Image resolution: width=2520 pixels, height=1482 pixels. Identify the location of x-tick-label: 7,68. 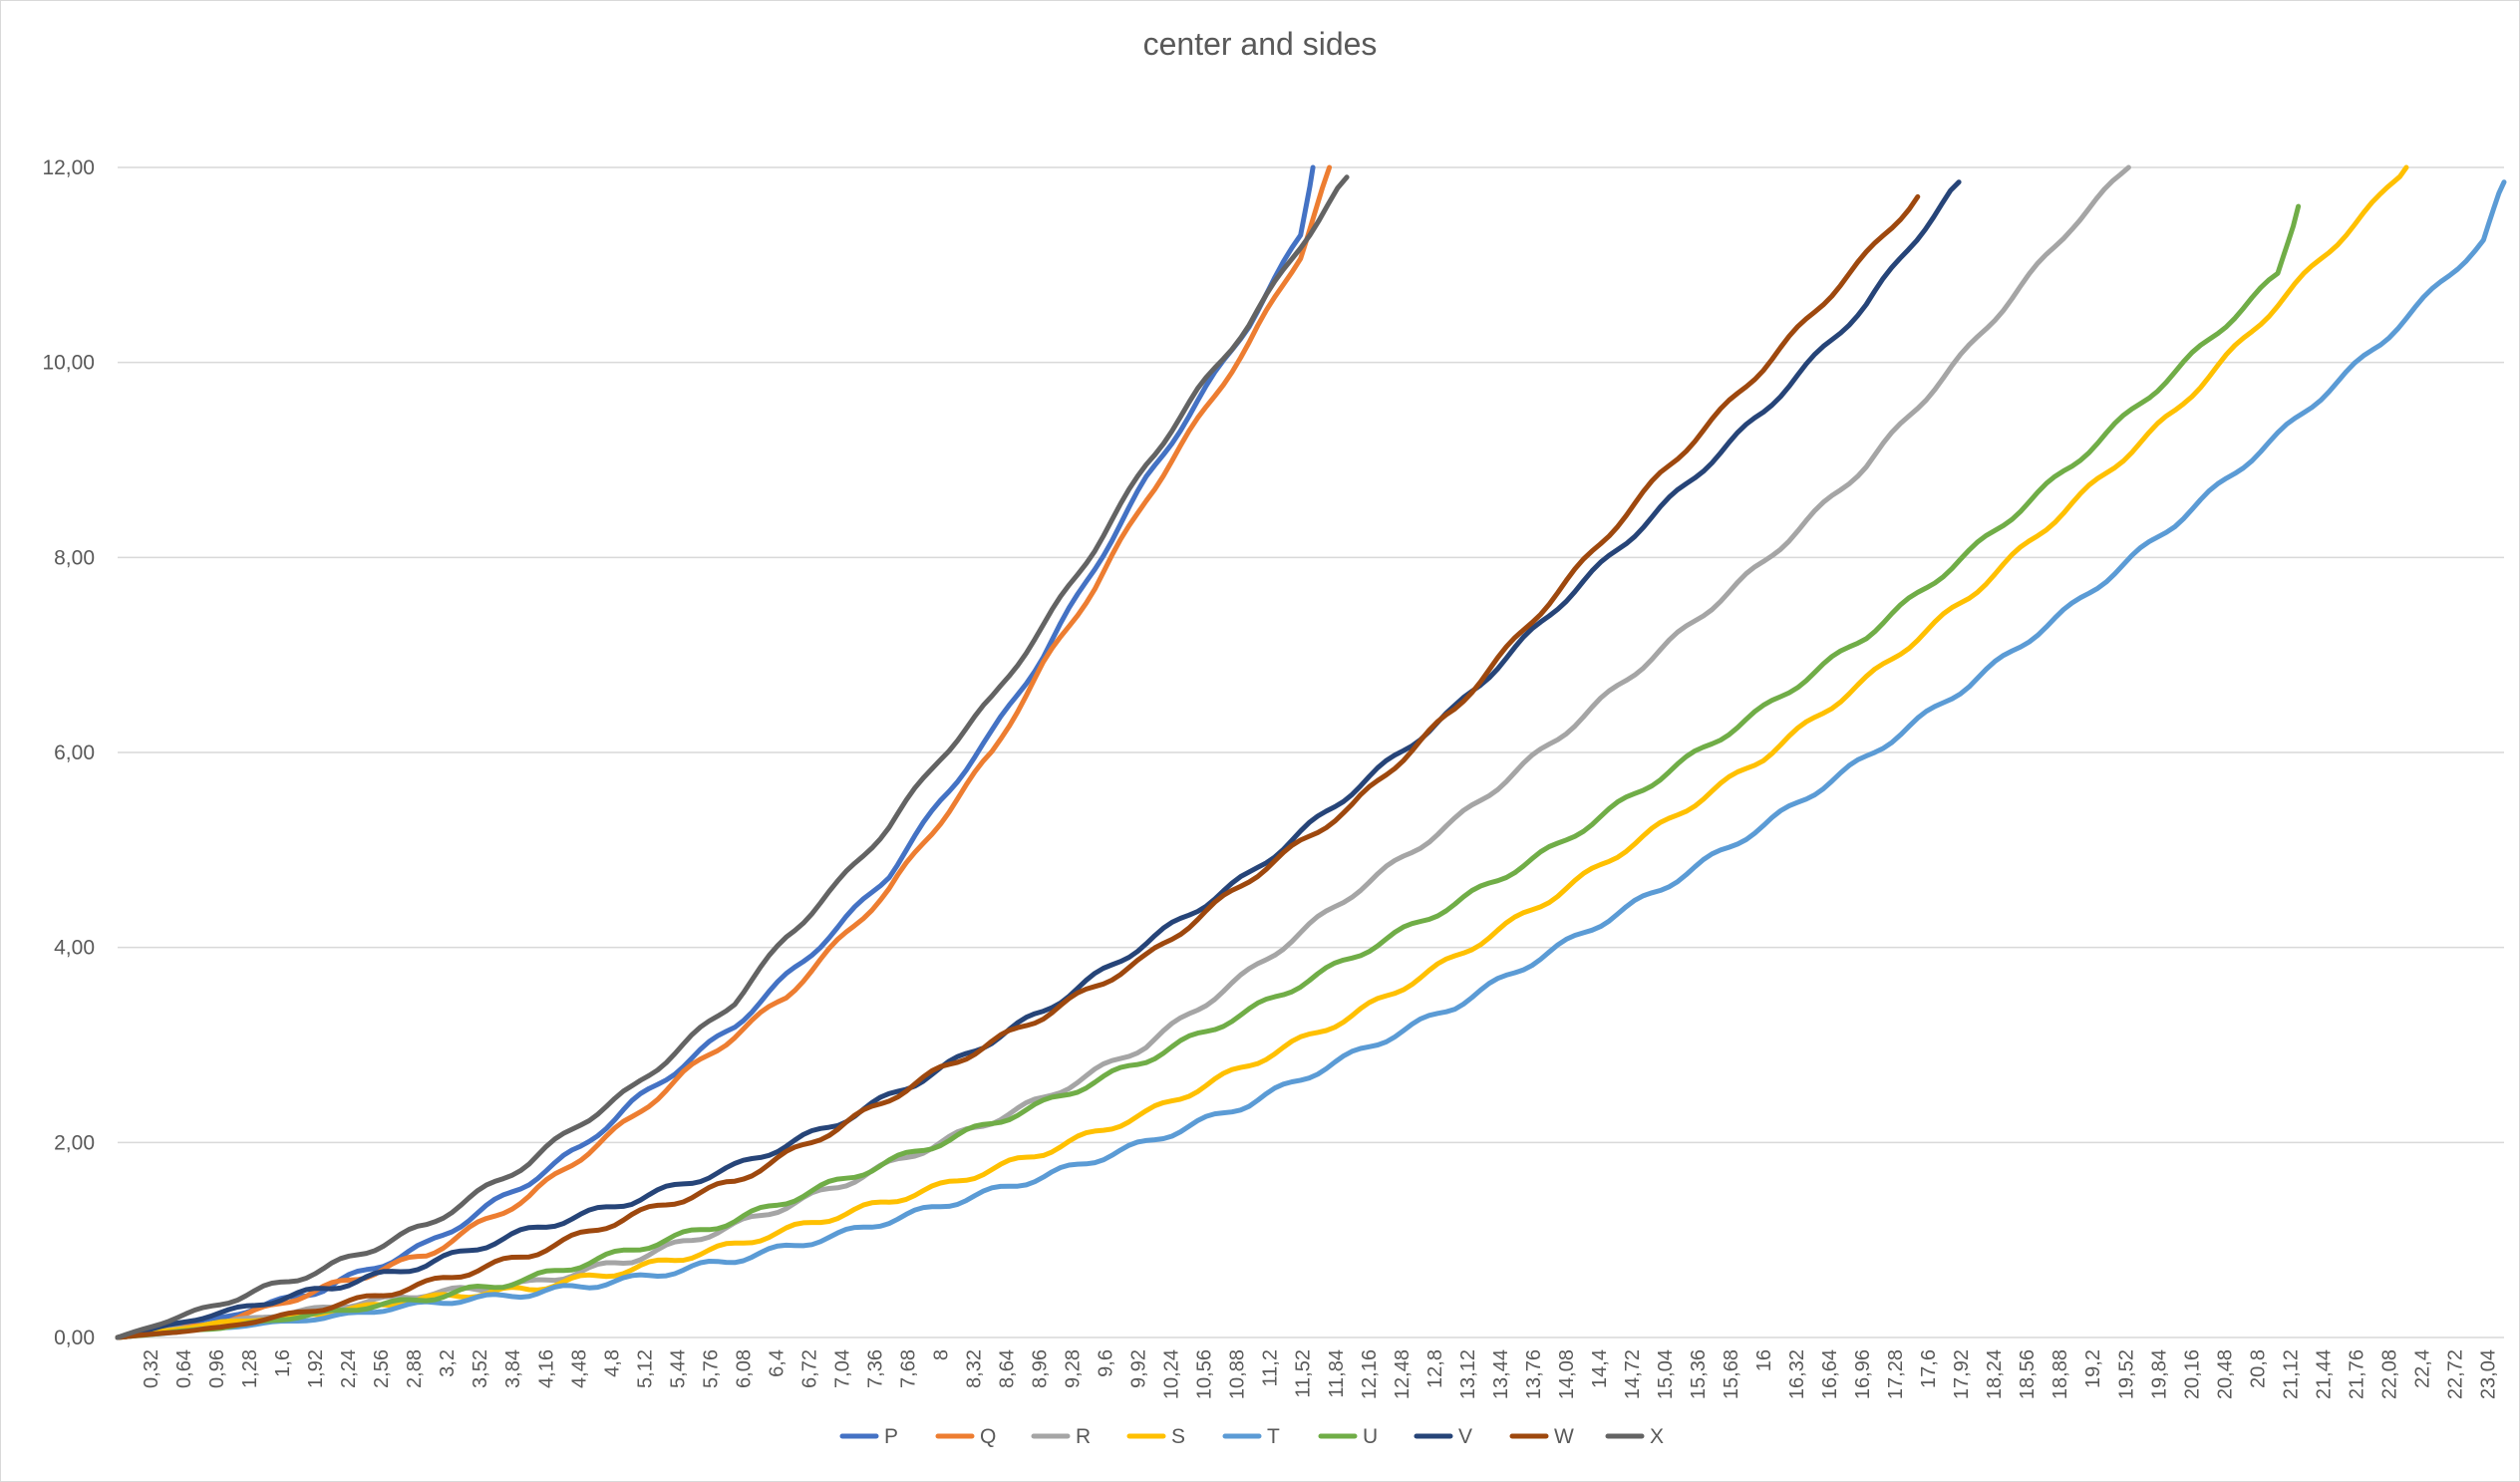
(908, 1368).